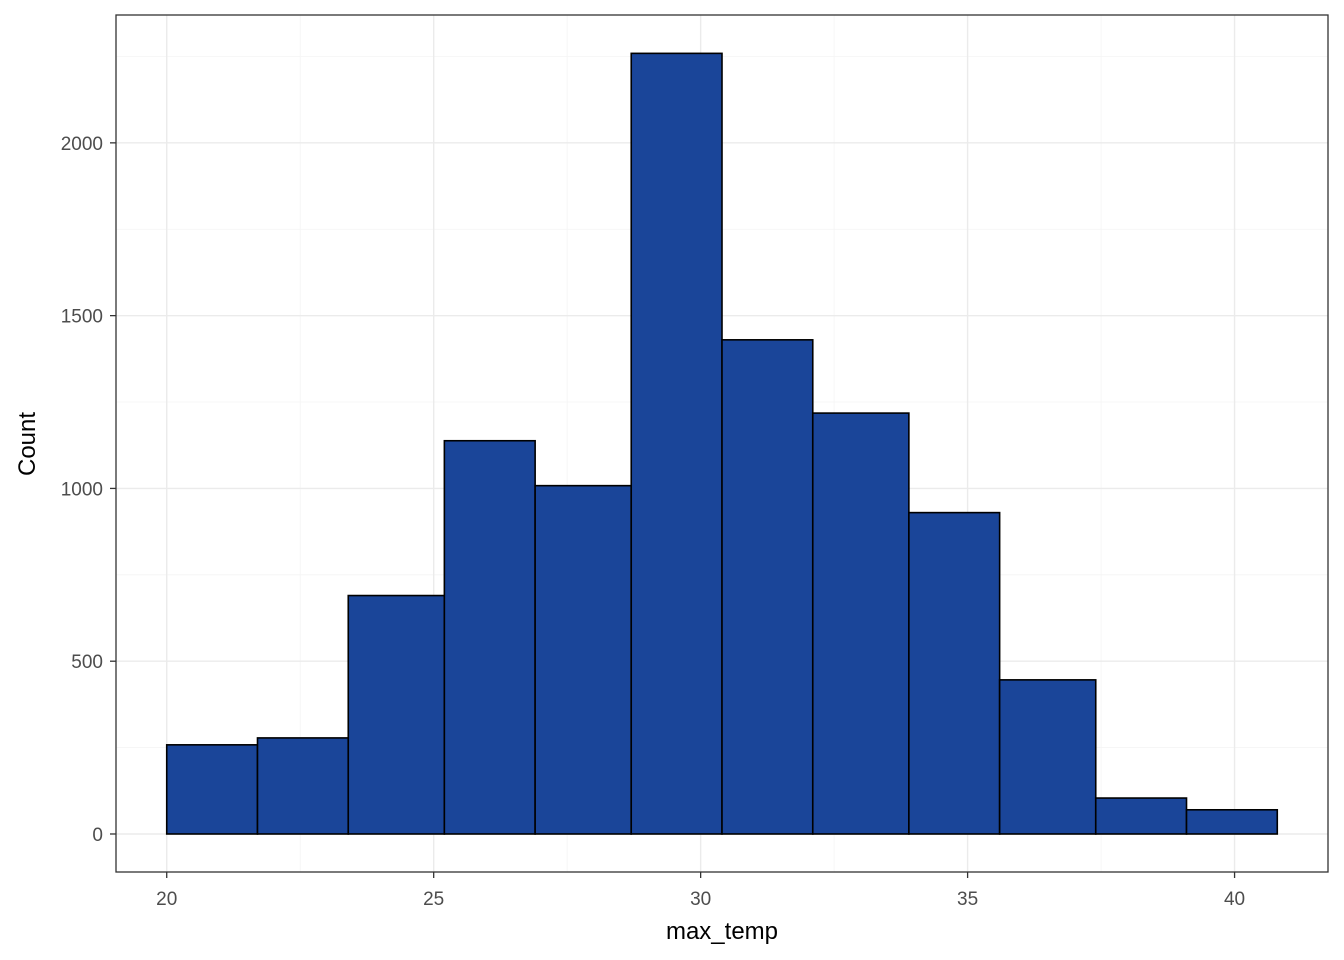  What do you see at coordinates (1234, 899) in the screenshot?
I see `x-tick-label: 40` at bounding box center [1234, 899].